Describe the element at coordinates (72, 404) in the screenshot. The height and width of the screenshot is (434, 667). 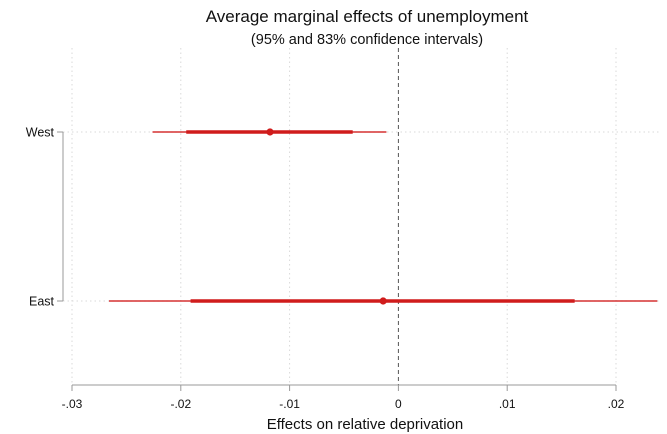
I see `x-tick-label: -.03` at that location.